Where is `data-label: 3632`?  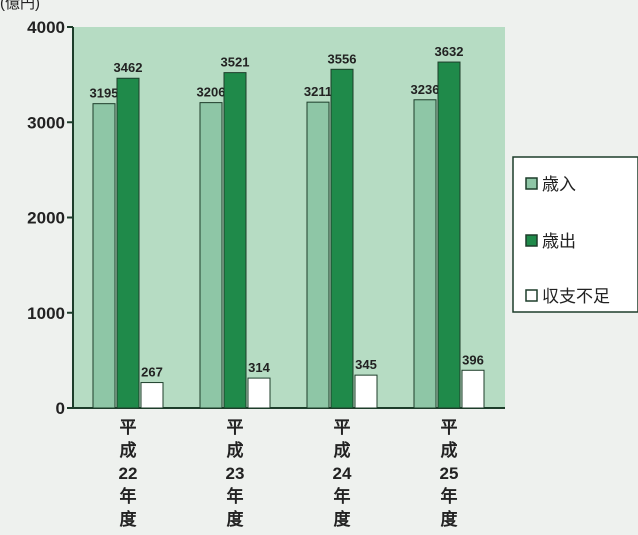
data-label: 3632 is located at coordinates (449, 51).